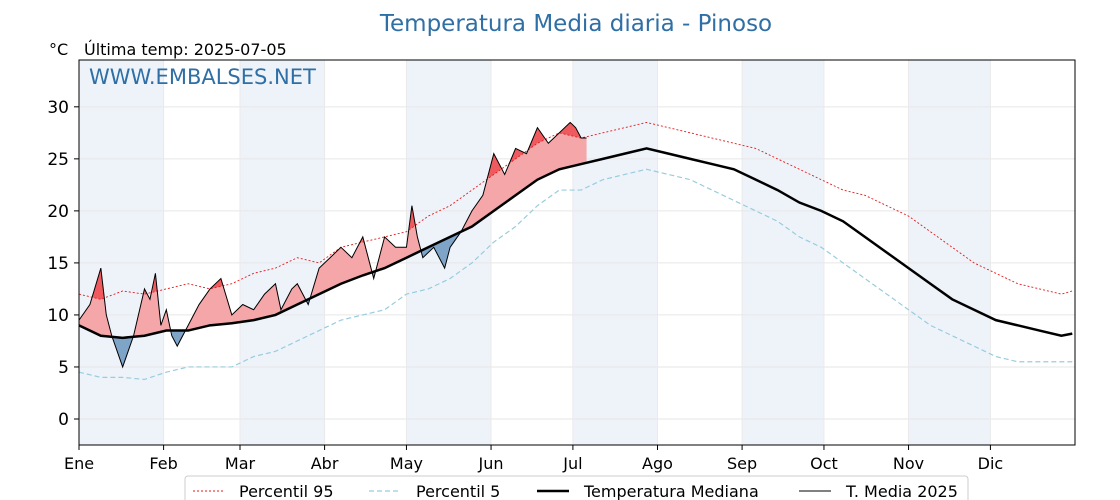  What do you see at coordinates (325, 463) in the screenshot?
I see `x-tick-label-Abr: Abr` at bounding box center [325, 463].